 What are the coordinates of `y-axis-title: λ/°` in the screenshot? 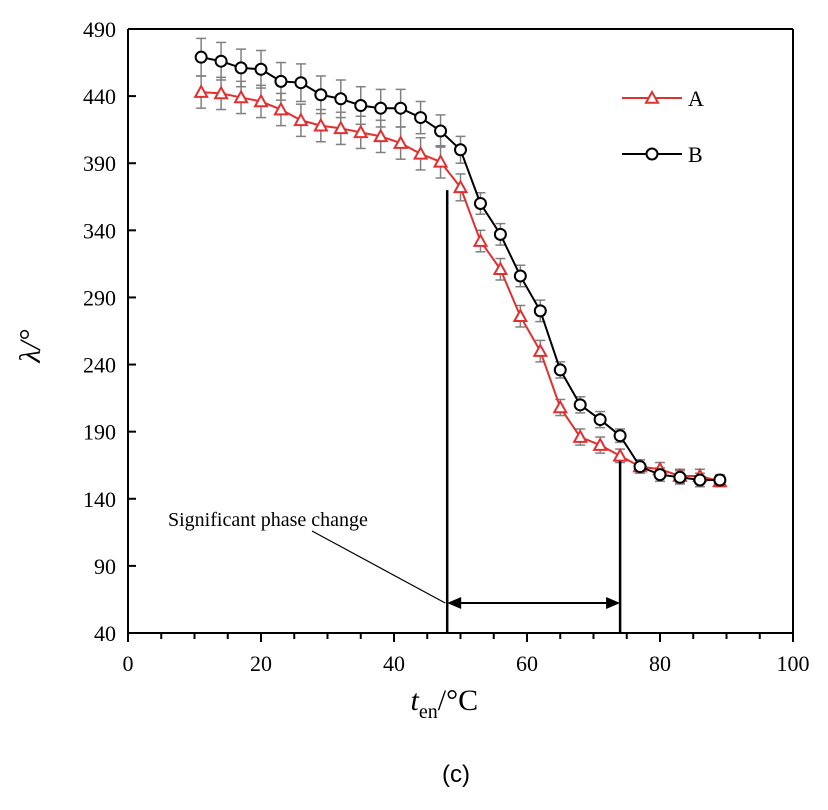 It's located at (30, 346).